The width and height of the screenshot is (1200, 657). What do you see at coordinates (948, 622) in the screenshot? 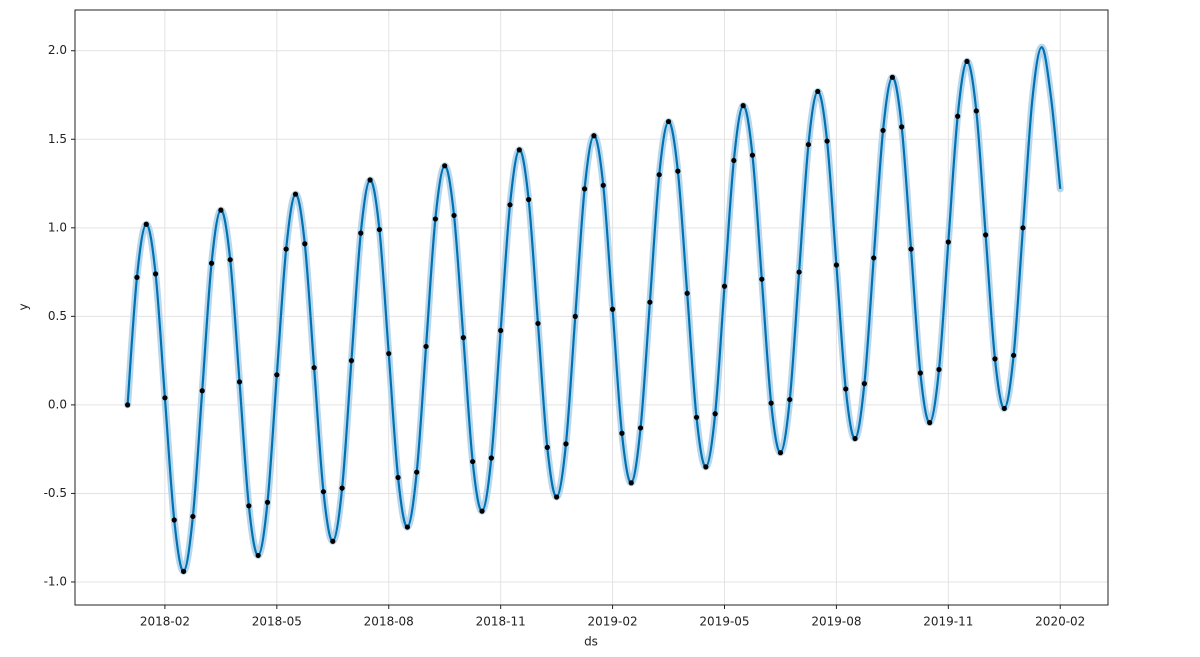
I see `x-tick-label: 2019-11` at bounding box center [948, 622].